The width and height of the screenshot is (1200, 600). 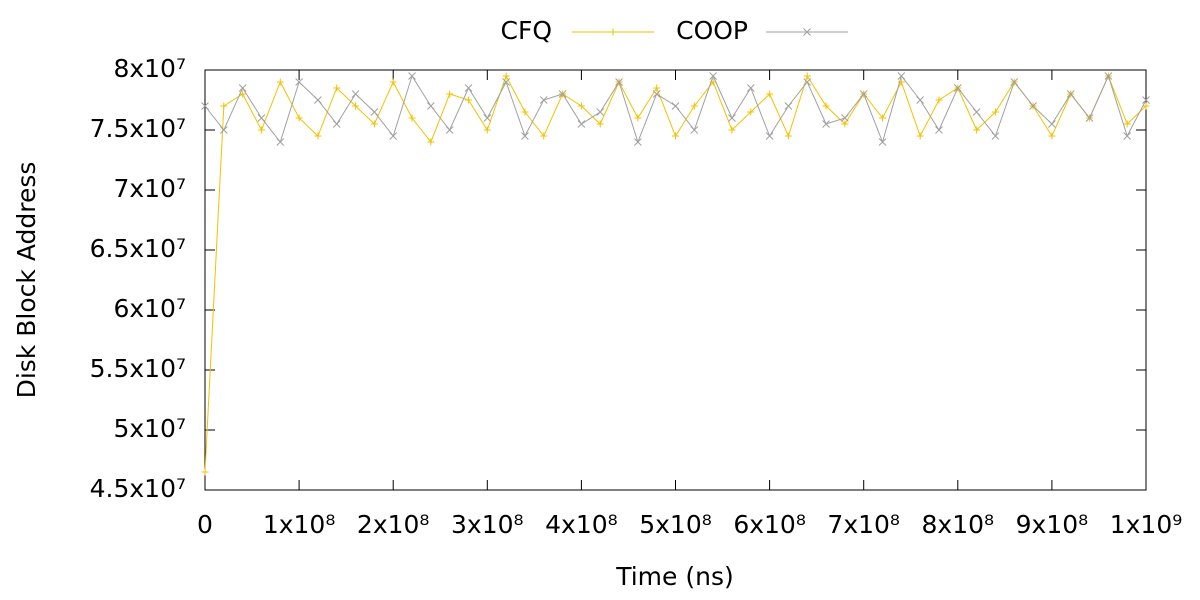 What do you see at coordinates (674, 576) in the screenshot?
I see `x-axis-label: Time (ns)` at bounding box center [674, 576].